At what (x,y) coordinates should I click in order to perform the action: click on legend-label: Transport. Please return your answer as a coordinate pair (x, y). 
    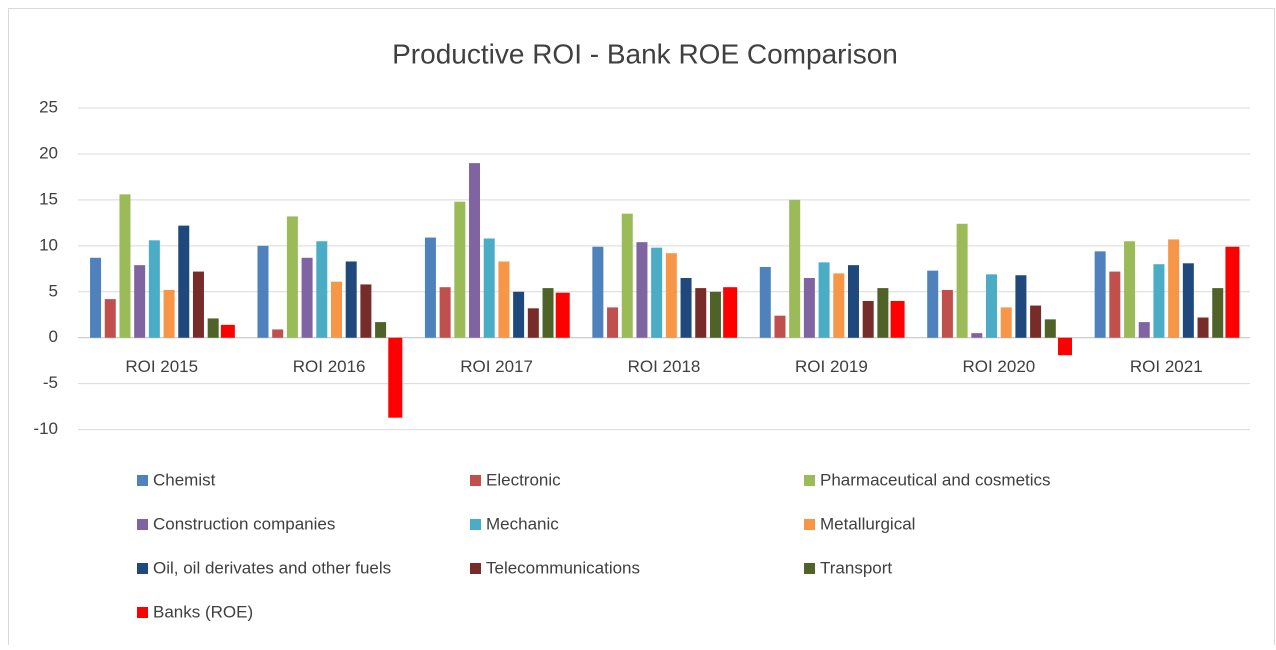
    Looking at the image, I should click on (856, 567).